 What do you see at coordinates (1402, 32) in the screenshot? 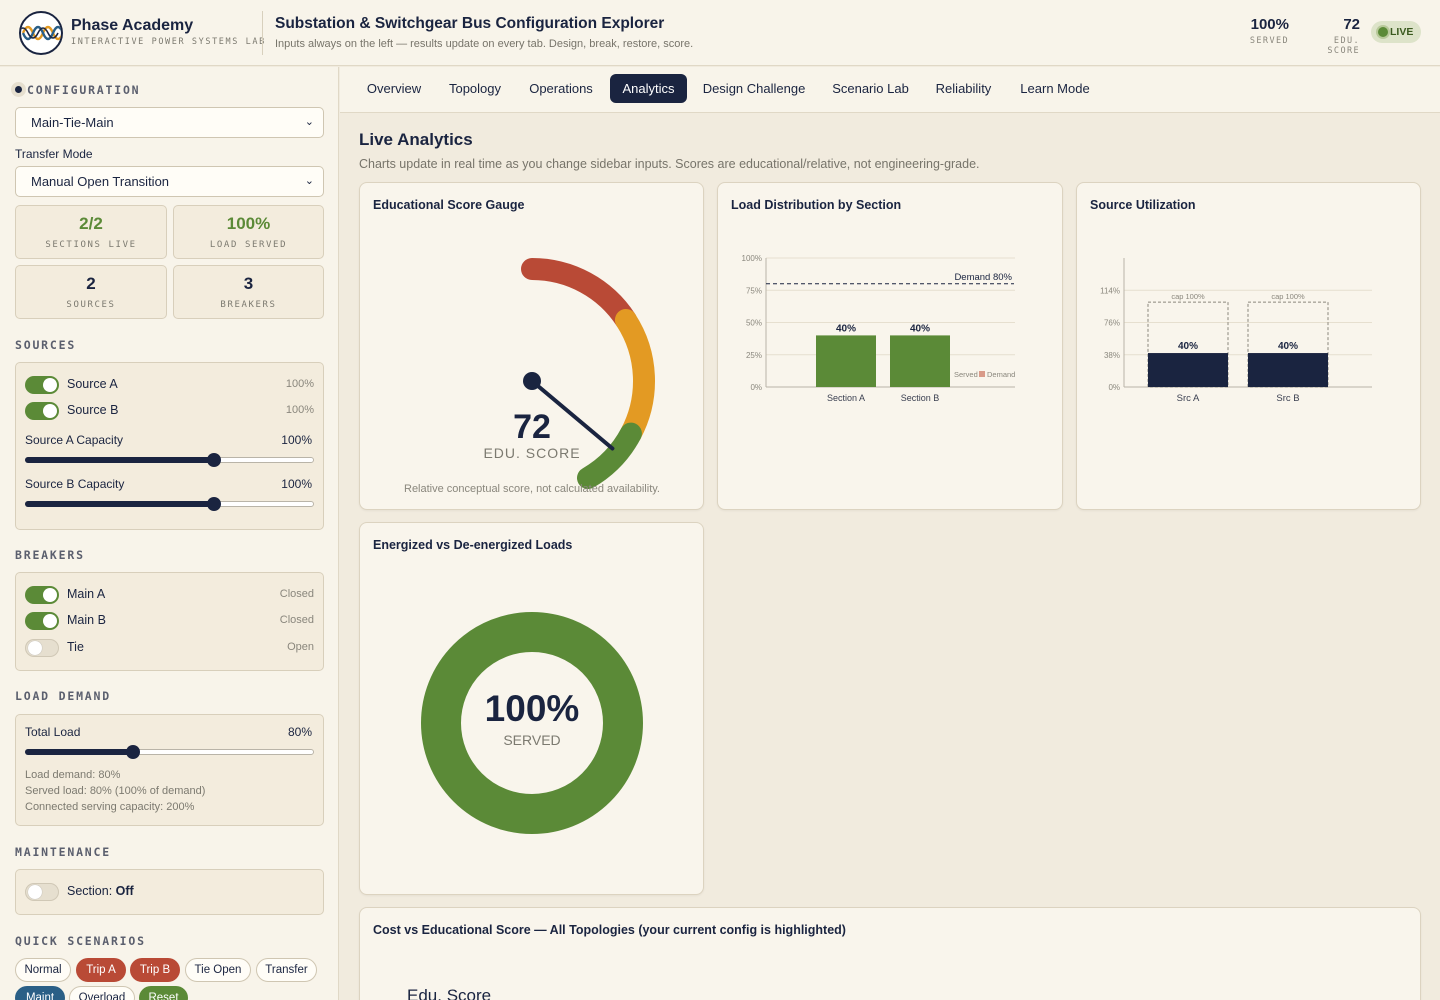
I see `live-label: LIVE` at bounding box center [1402, 32].